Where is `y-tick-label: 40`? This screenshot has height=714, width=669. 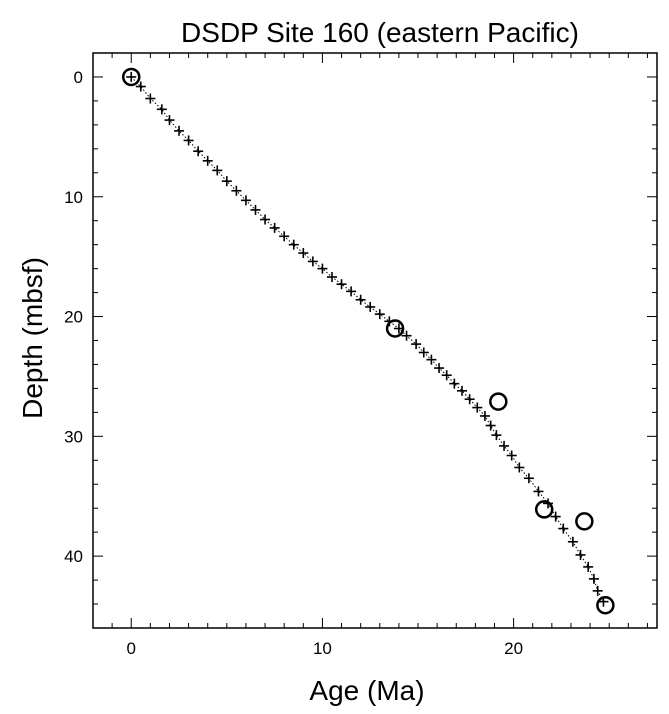 y-tick-label: 40 is located at coordinates (73, 556).